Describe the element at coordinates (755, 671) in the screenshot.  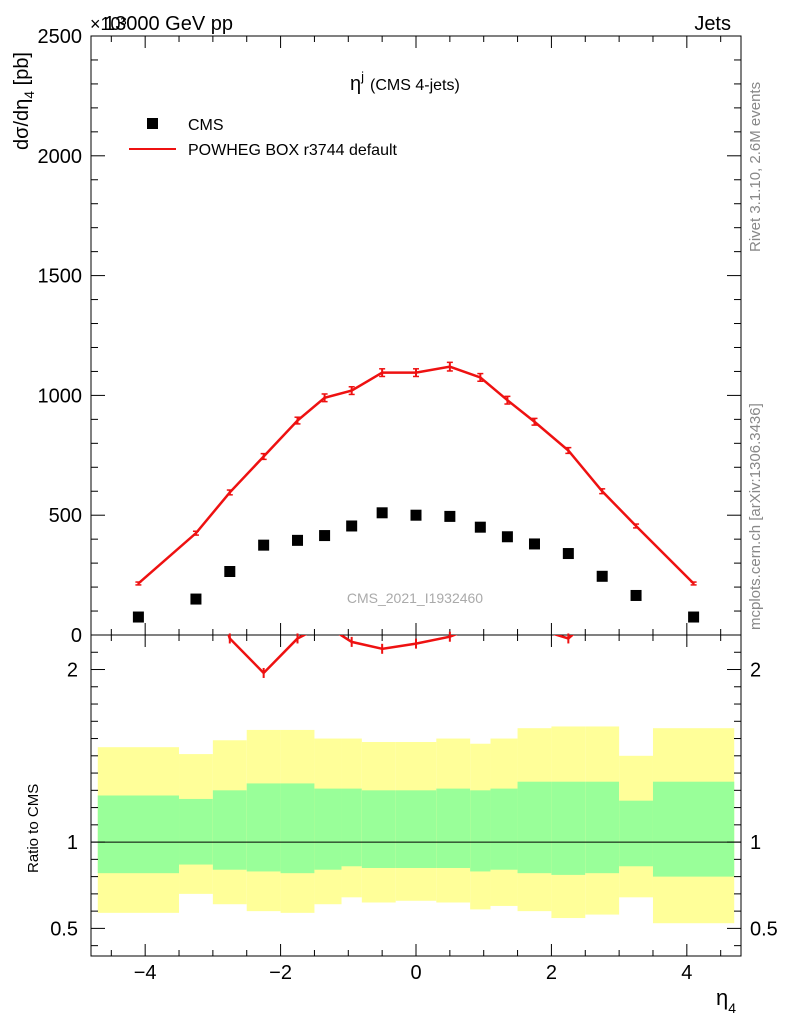
I see `ratio-y-tick-label-right: 2` at that location.